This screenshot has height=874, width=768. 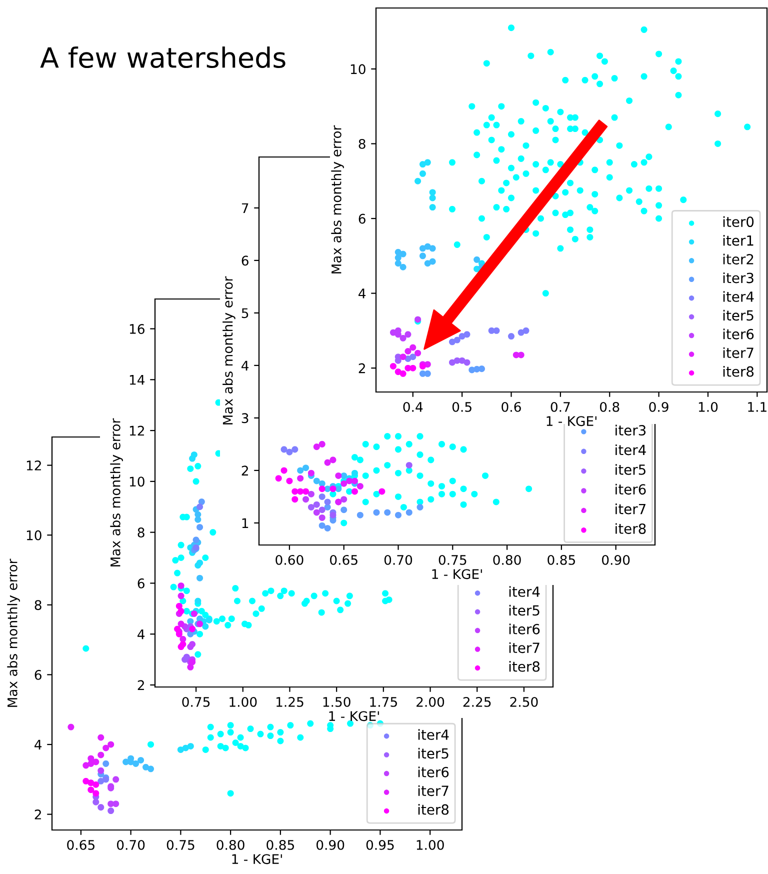 What do you see at coordinates (708, 407) in the screenshot?
I see `x-tick-label: 1.0` at bounding box center [708, 407].